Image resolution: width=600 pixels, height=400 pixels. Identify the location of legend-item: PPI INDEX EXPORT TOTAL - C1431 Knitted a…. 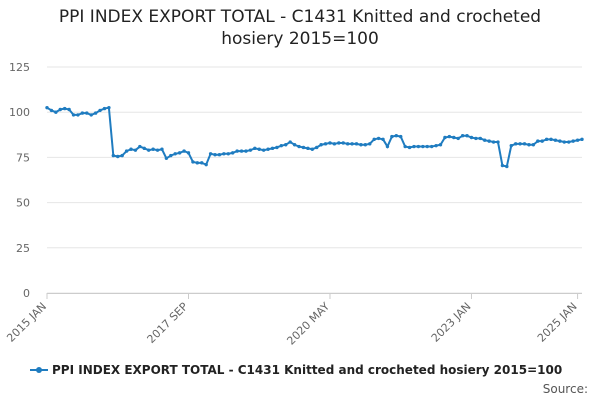
(296, 370).